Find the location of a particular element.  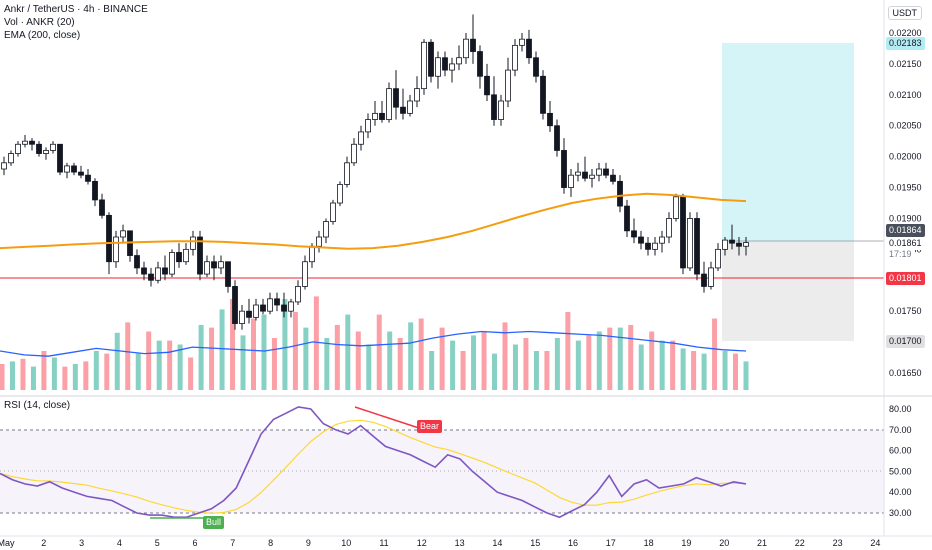

rsi-axis: 80.00 70.00 60.00 50.00 40.00 30.00 is located at coordinates (900, 461).